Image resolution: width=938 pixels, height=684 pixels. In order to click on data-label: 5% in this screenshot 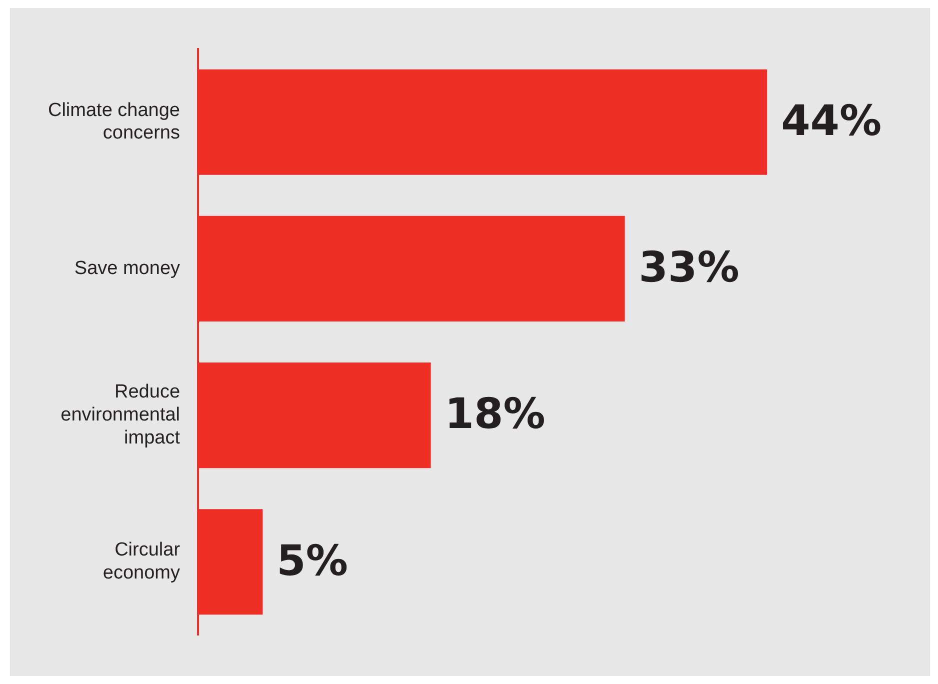, I will do `click(312, 560)`.